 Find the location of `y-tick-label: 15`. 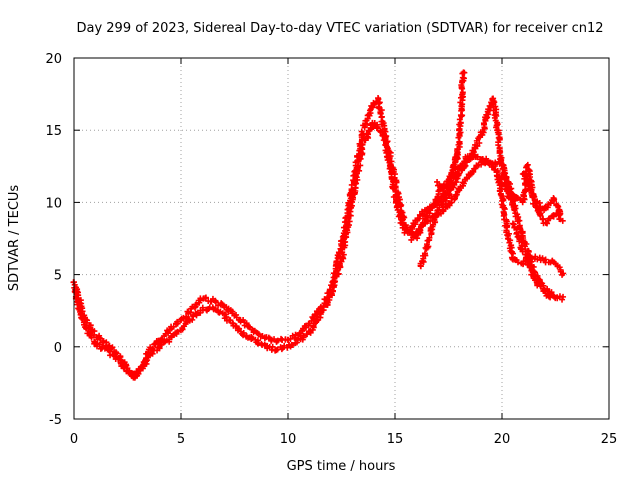

y-tick-label: 15 is located at coordinates (53, 131).